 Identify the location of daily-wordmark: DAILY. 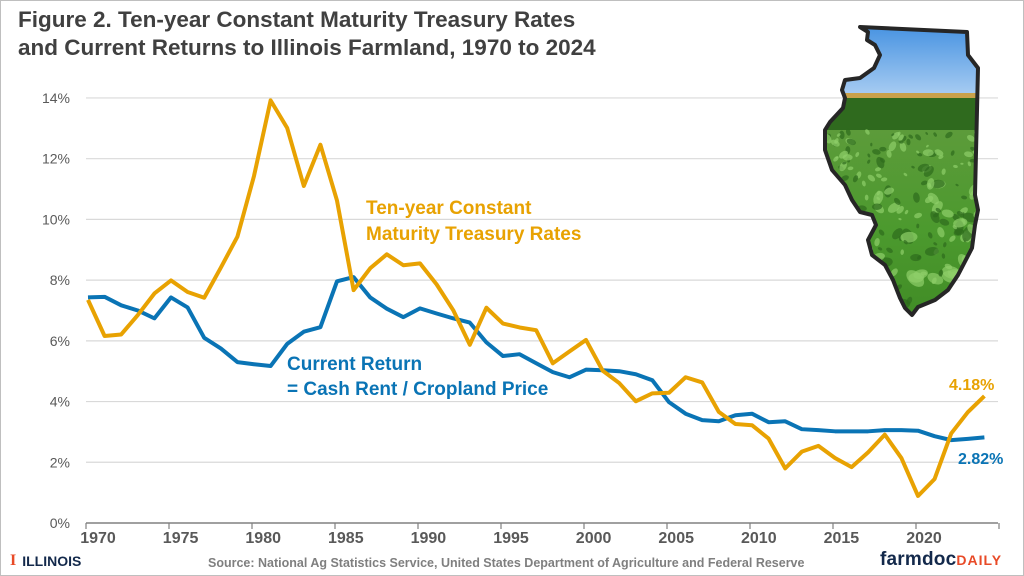
(979, 560).